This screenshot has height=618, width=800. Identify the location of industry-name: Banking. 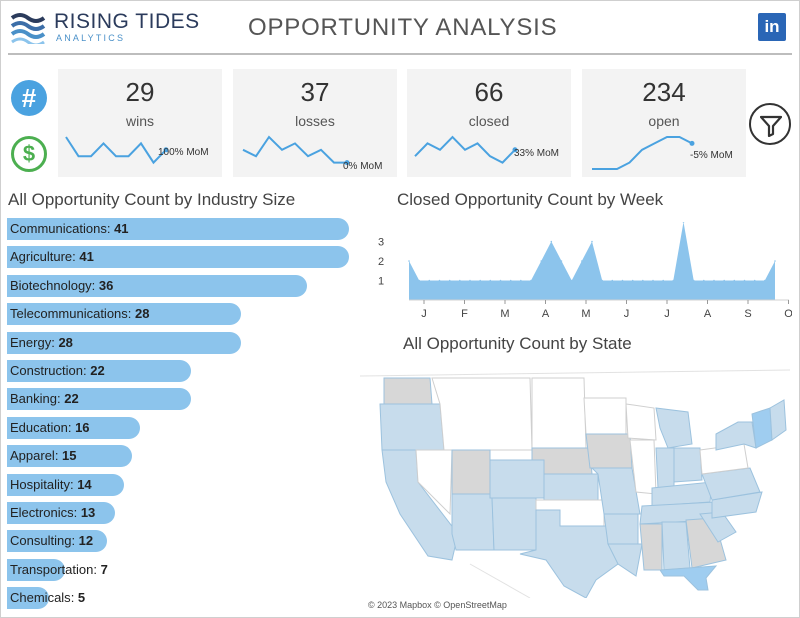
(33, 399).